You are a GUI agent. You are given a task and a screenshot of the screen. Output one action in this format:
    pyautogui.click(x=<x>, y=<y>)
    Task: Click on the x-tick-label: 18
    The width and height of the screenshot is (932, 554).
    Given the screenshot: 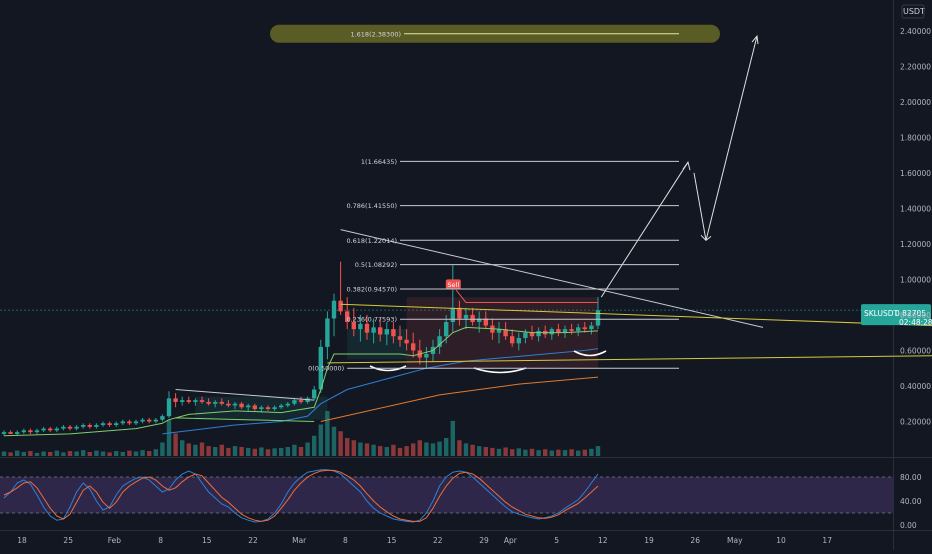 What is the action you would take?
    pyautogui.click(x=22, y=540)
    